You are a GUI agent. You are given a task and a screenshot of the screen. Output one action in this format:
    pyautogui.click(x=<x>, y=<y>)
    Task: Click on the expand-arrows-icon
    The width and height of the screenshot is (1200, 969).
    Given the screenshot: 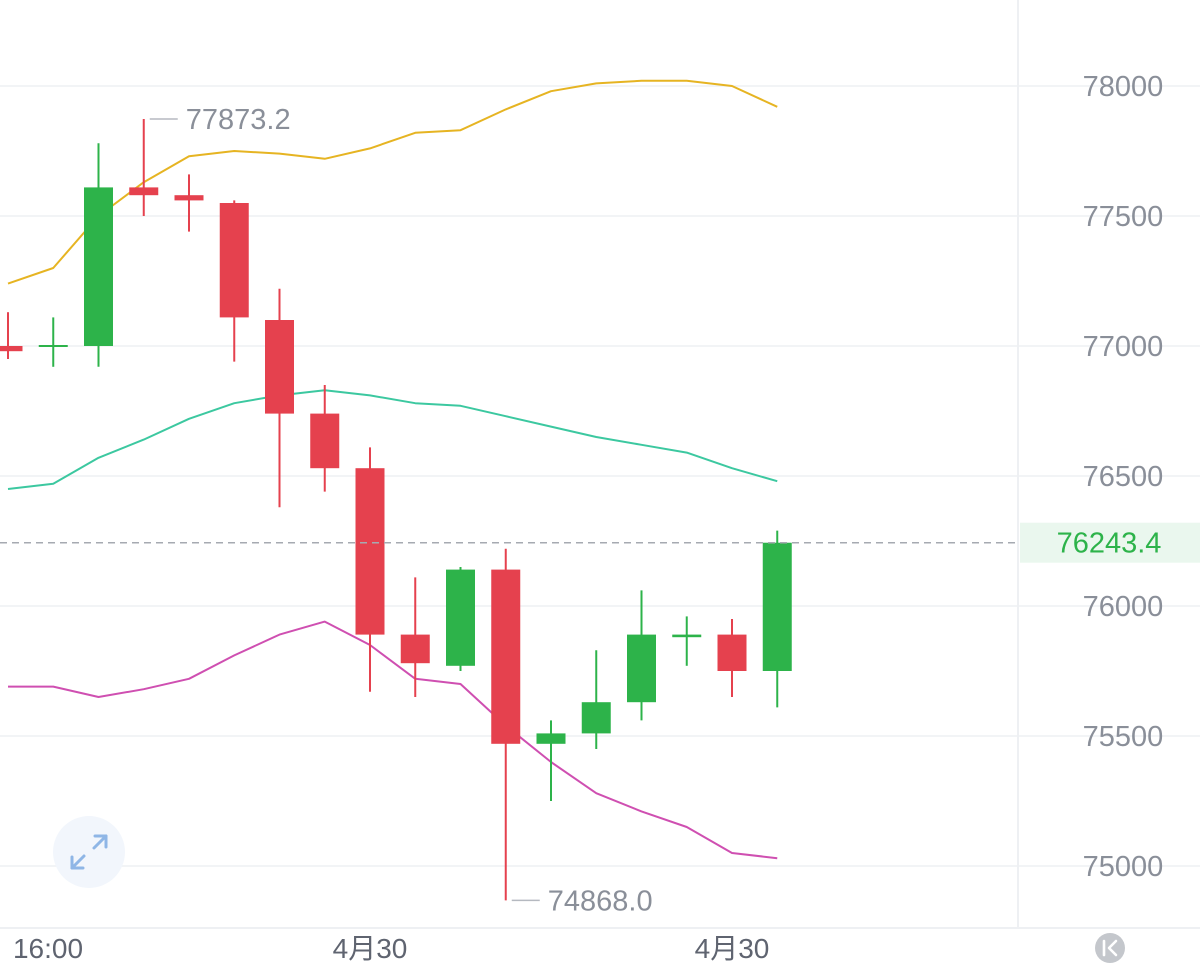 What is the action you would take?
    pyautogui.click(x=89, y=852)
    